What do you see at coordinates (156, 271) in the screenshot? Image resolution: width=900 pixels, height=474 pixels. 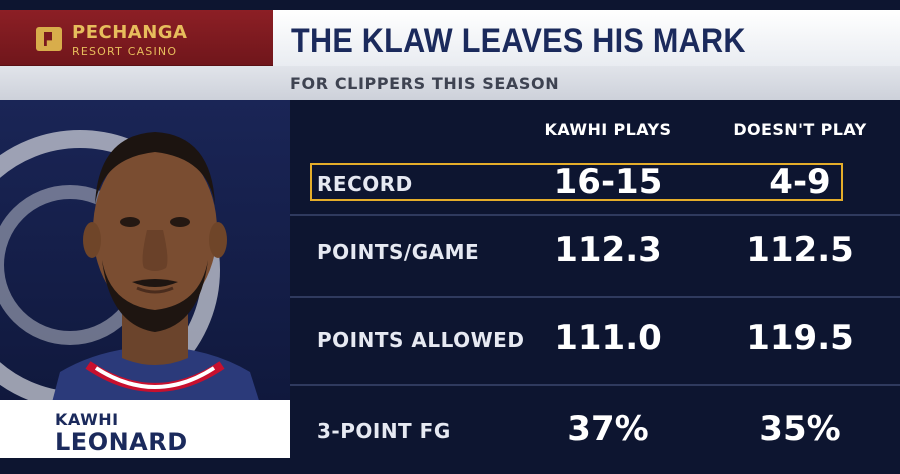 I see `player-photo` at bounding box center [156, 271].